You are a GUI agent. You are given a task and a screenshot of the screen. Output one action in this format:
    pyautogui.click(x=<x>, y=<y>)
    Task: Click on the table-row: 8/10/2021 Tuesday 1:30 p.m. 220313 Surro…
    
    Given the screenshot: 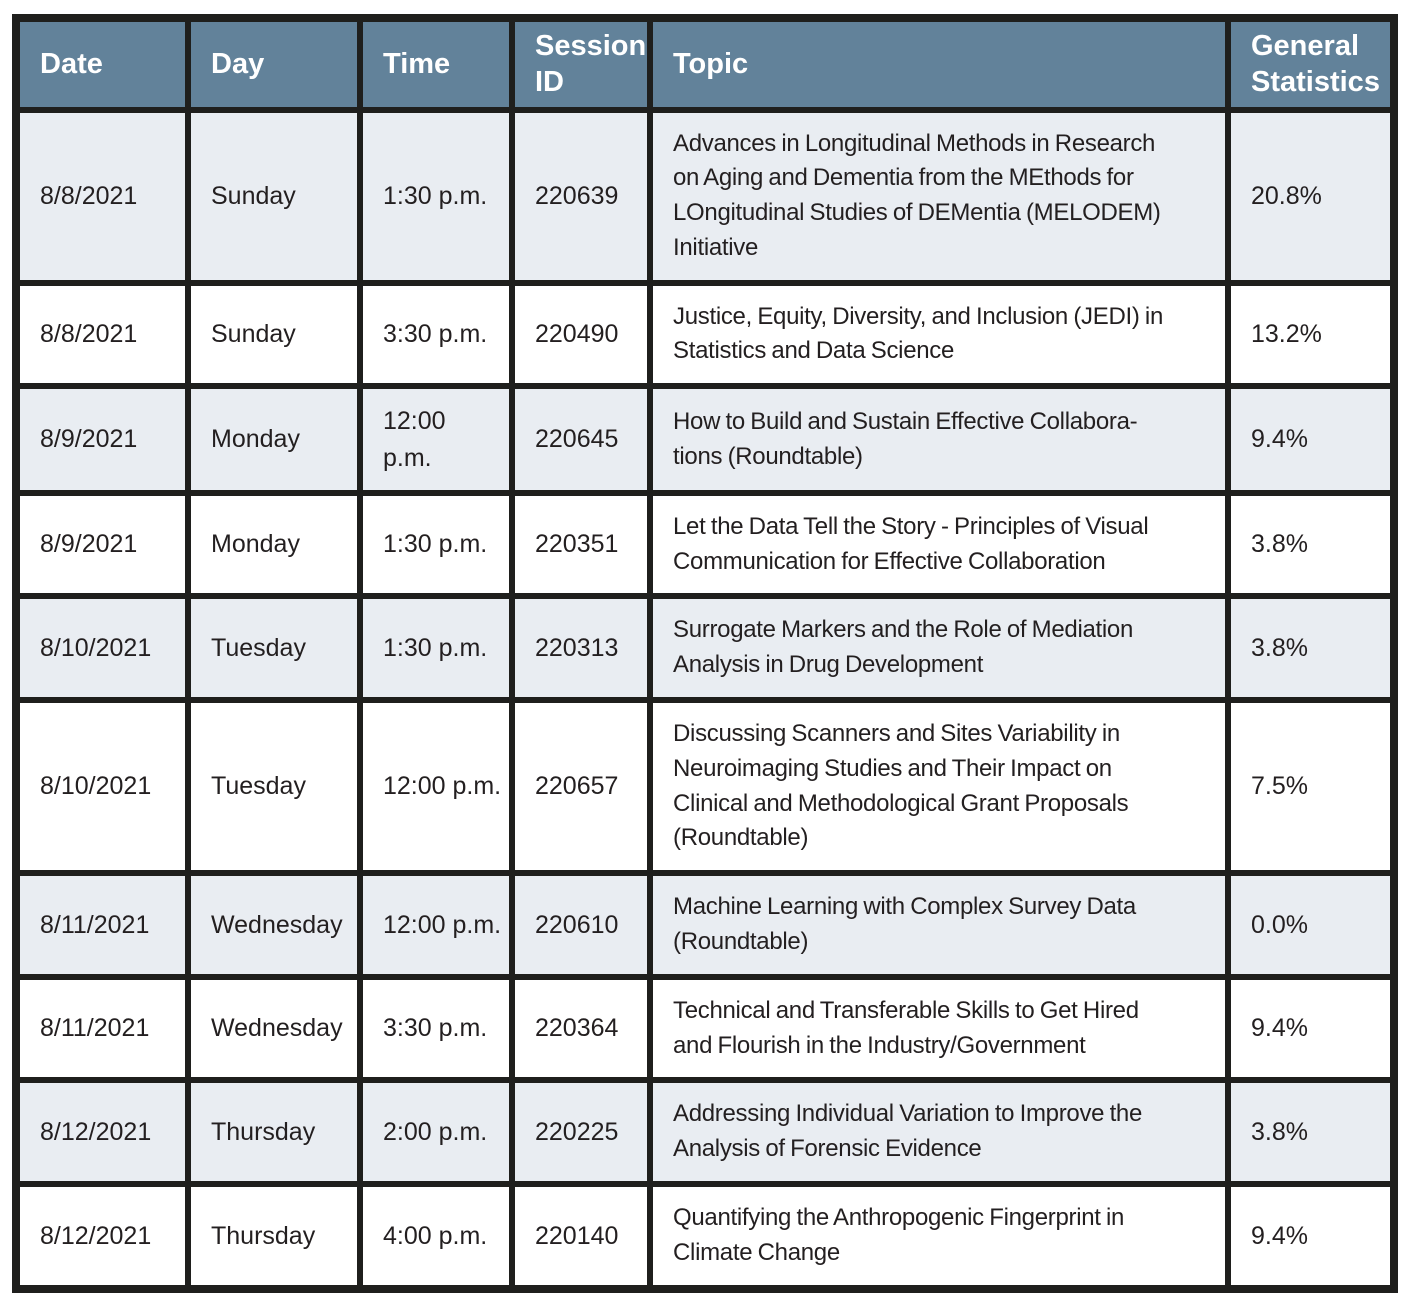 What is the action you would take?
    pyautogui.click(x=705, y=648)
    